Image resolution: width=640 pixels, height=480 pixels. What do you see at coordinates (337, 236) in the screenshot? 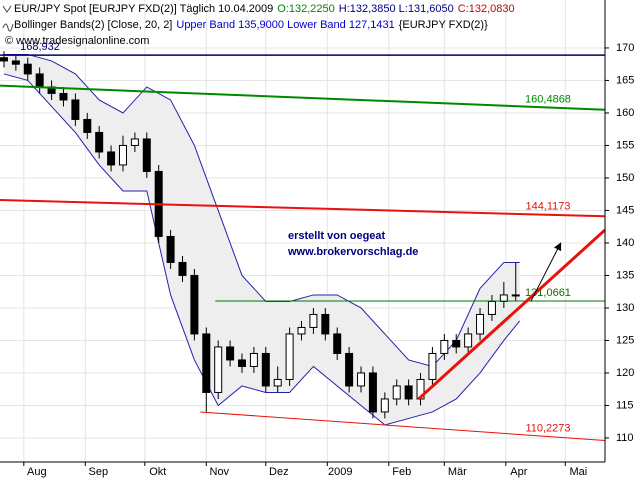
I see `annotation: erstellt von oegeat` at bounding box center [337, 236].